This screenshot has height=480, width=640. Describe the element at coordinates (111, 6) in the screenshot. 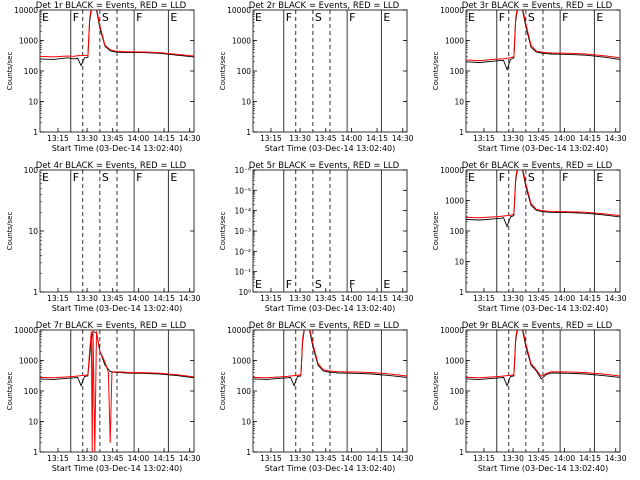

I see `panel-title: Det 1r BLACK = Events, RED = LLD` at that location.